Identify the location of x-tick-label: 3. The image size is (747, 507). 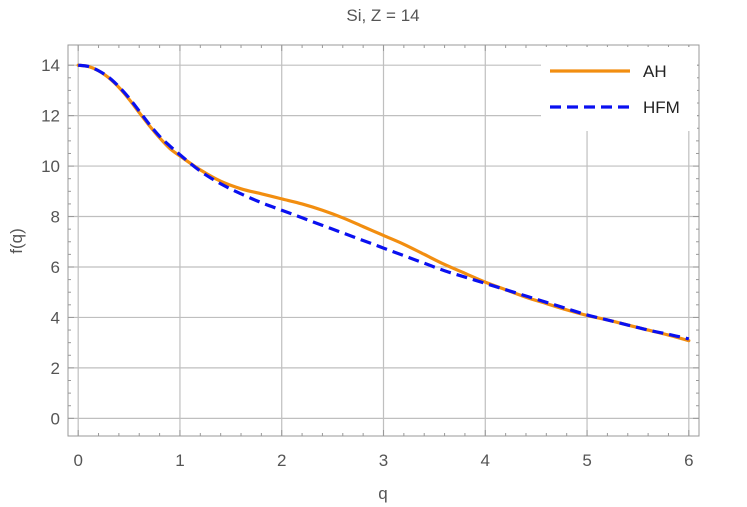
(383, 460).